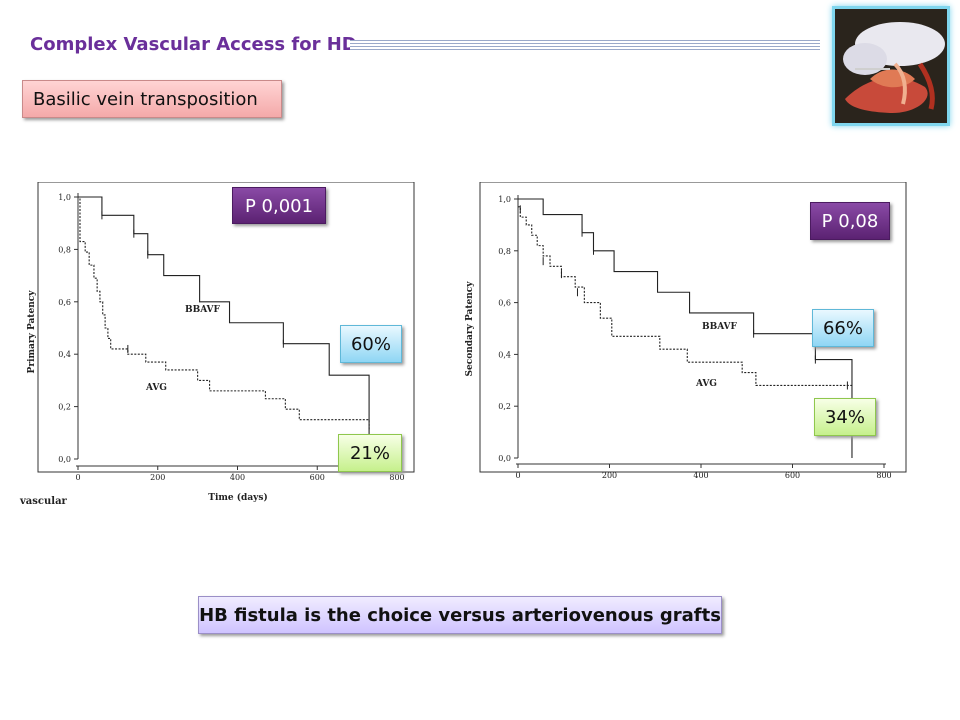  What do you see at coordinates (237, 497) in the screenshot?
I see `x-axis-label: Time (days)` at bounding box center [237, 497].